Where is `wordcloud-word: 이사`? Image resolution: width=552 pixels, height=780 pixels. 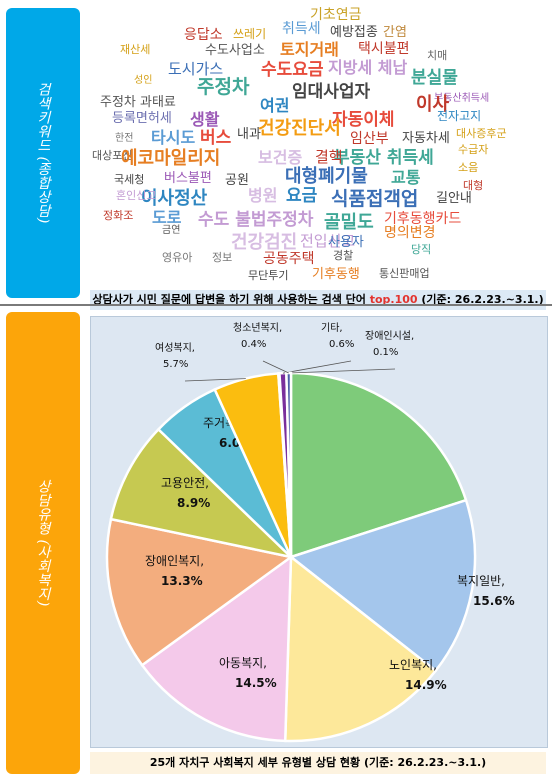 wordcloud-word: 이사 is located at coordinates (433, 104).